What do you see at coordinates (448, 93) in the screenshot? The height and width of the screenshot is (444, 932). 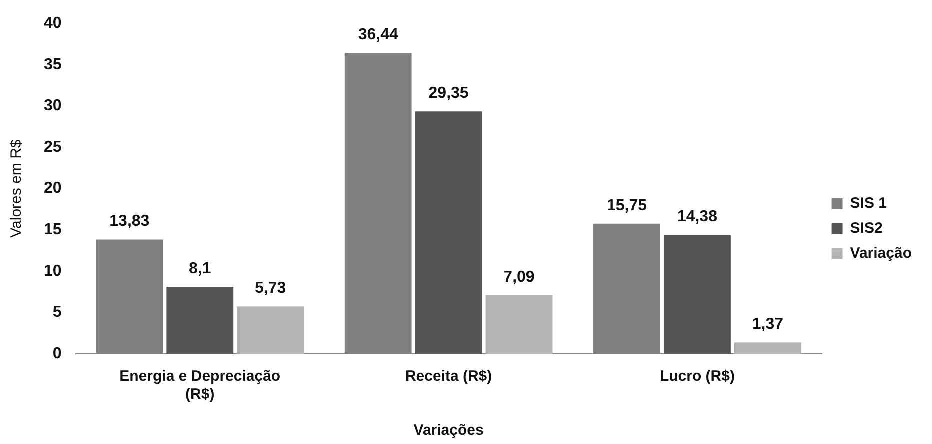 I see `data-label: 29,35` at bounding box center [448, 93].